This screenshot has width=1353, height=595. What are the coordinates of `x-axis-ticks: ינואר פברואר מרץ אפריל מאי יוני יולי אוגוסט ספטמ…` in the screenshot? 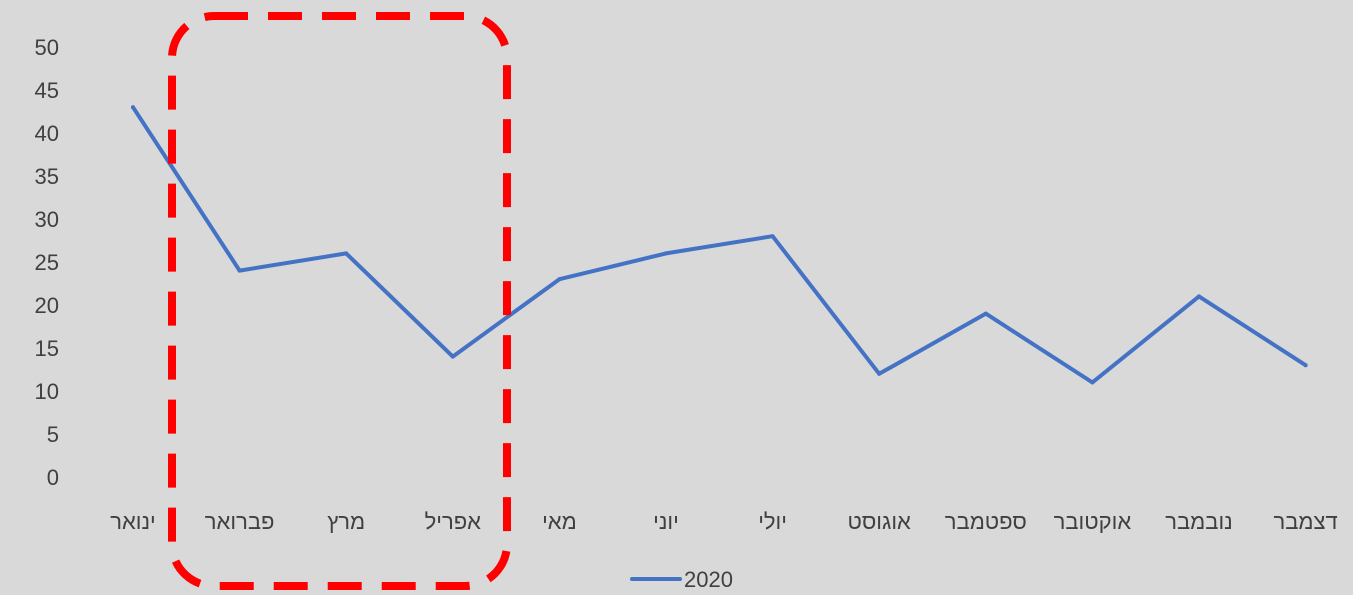 It's located at (723, 521).